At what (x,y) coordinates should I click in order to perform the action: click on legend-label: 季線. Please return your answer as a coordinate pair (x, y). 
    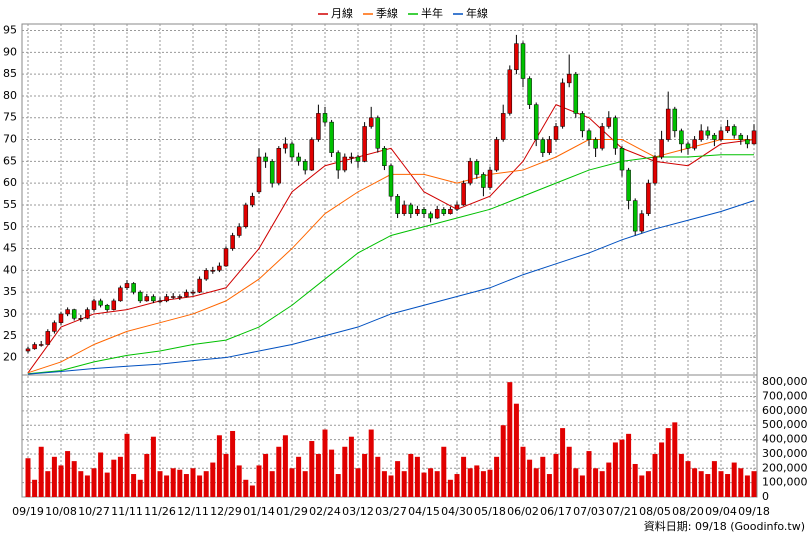
    Looking at the image, I should click on (387, 13).